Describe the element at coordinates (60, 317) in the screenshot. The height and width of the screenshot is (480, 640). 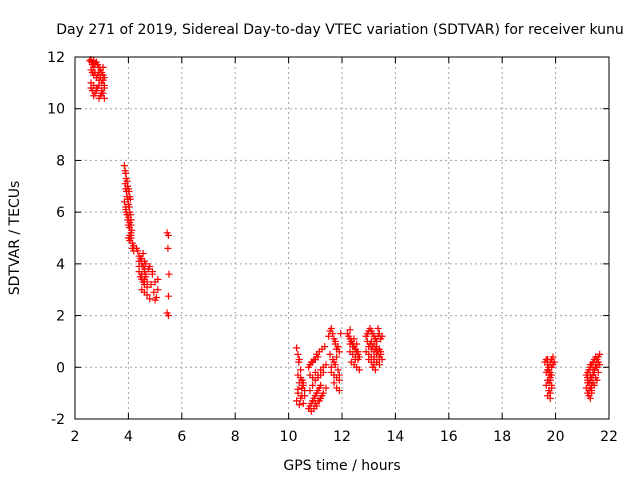
I see `y-tick-label: 2` at that location.